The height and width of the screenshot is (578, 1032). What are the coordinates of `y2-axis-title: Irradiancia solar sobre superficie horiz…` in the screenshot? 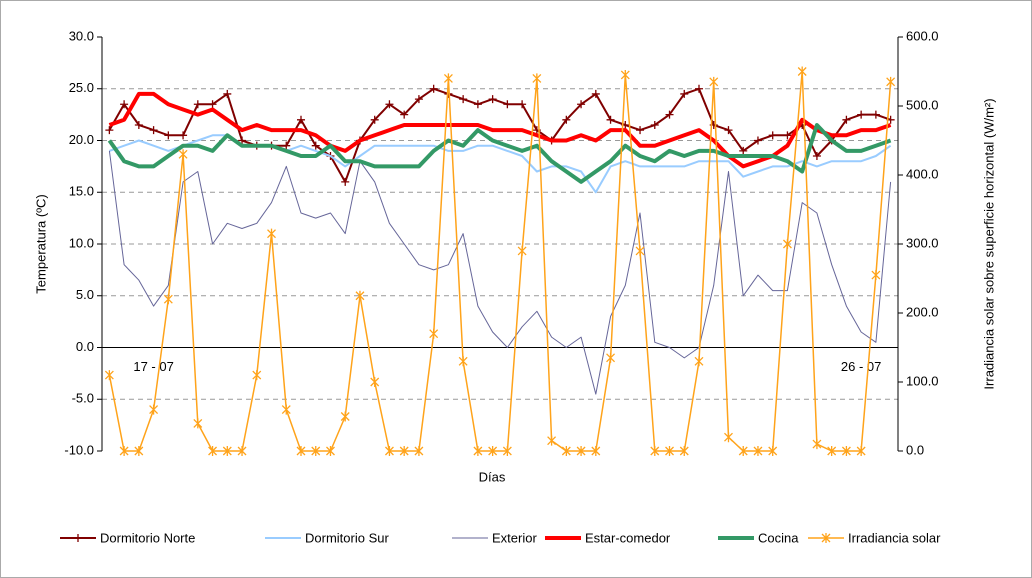 It's located at (988, 243).